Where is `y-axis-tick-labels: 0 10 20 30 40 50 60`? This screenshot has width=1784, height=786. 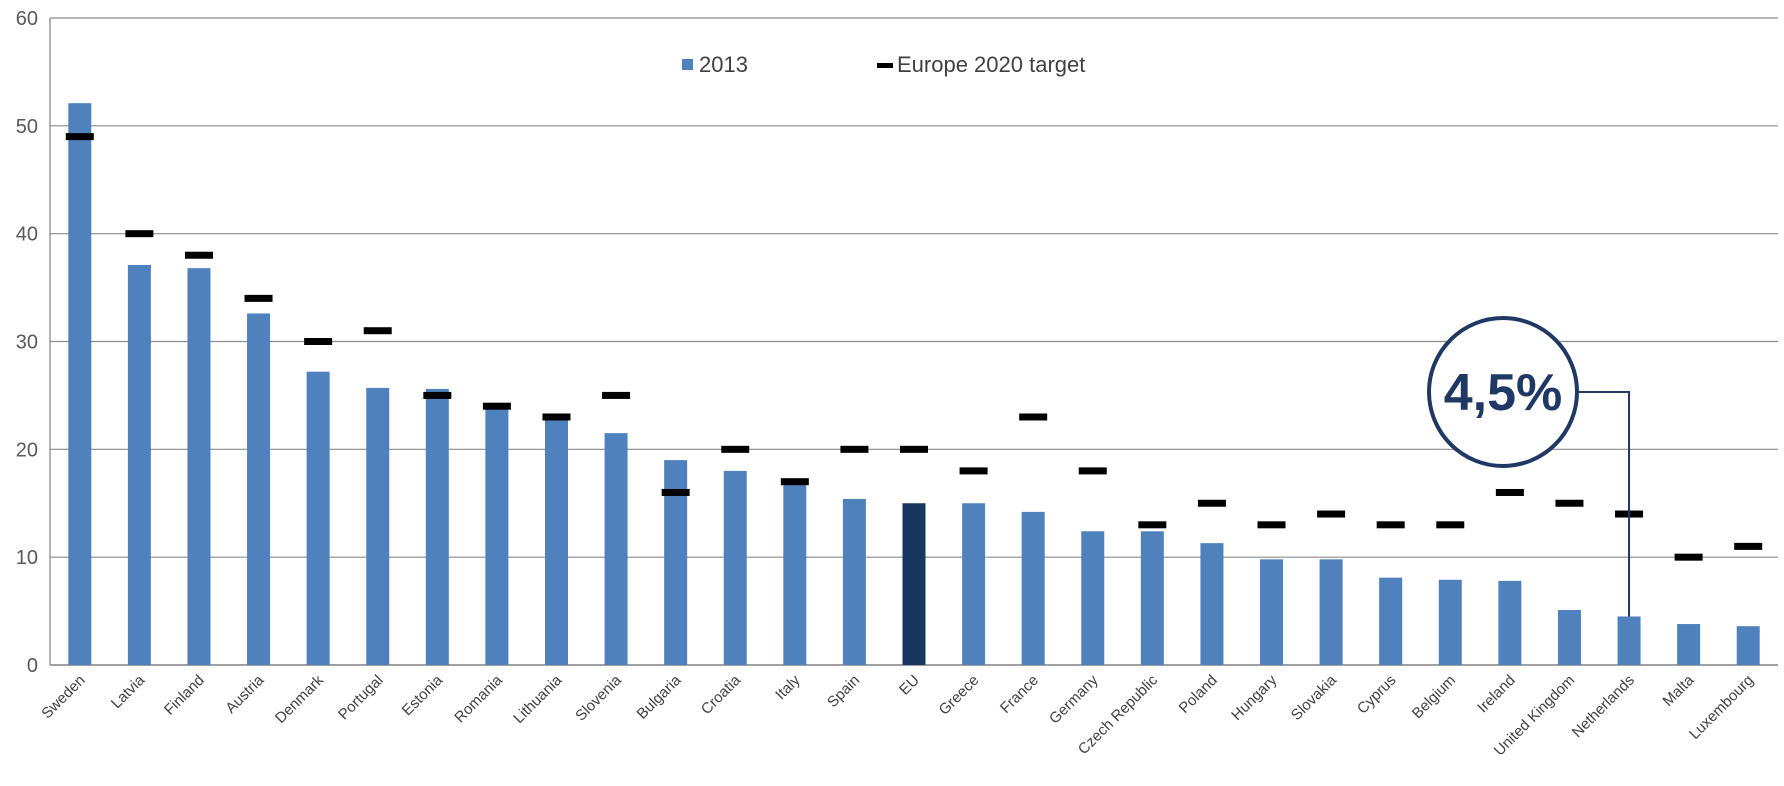
y-axis-tick-labels: 0 10 20 30 40 50 60 is located at coordinates (27, 342).